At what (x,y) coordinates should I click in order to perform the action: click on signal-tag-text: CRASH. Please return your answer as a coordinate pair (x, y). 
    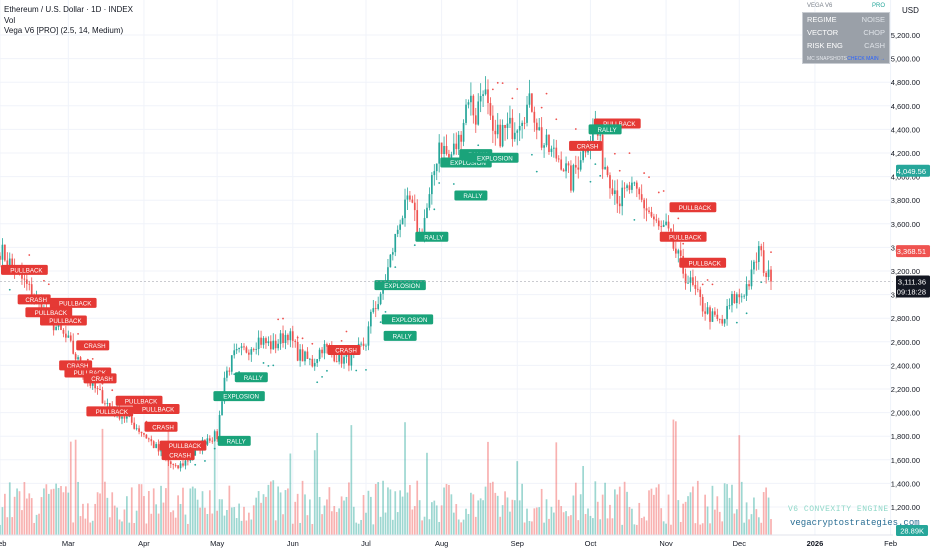
    Looking at the image, I should click on (346, 351).